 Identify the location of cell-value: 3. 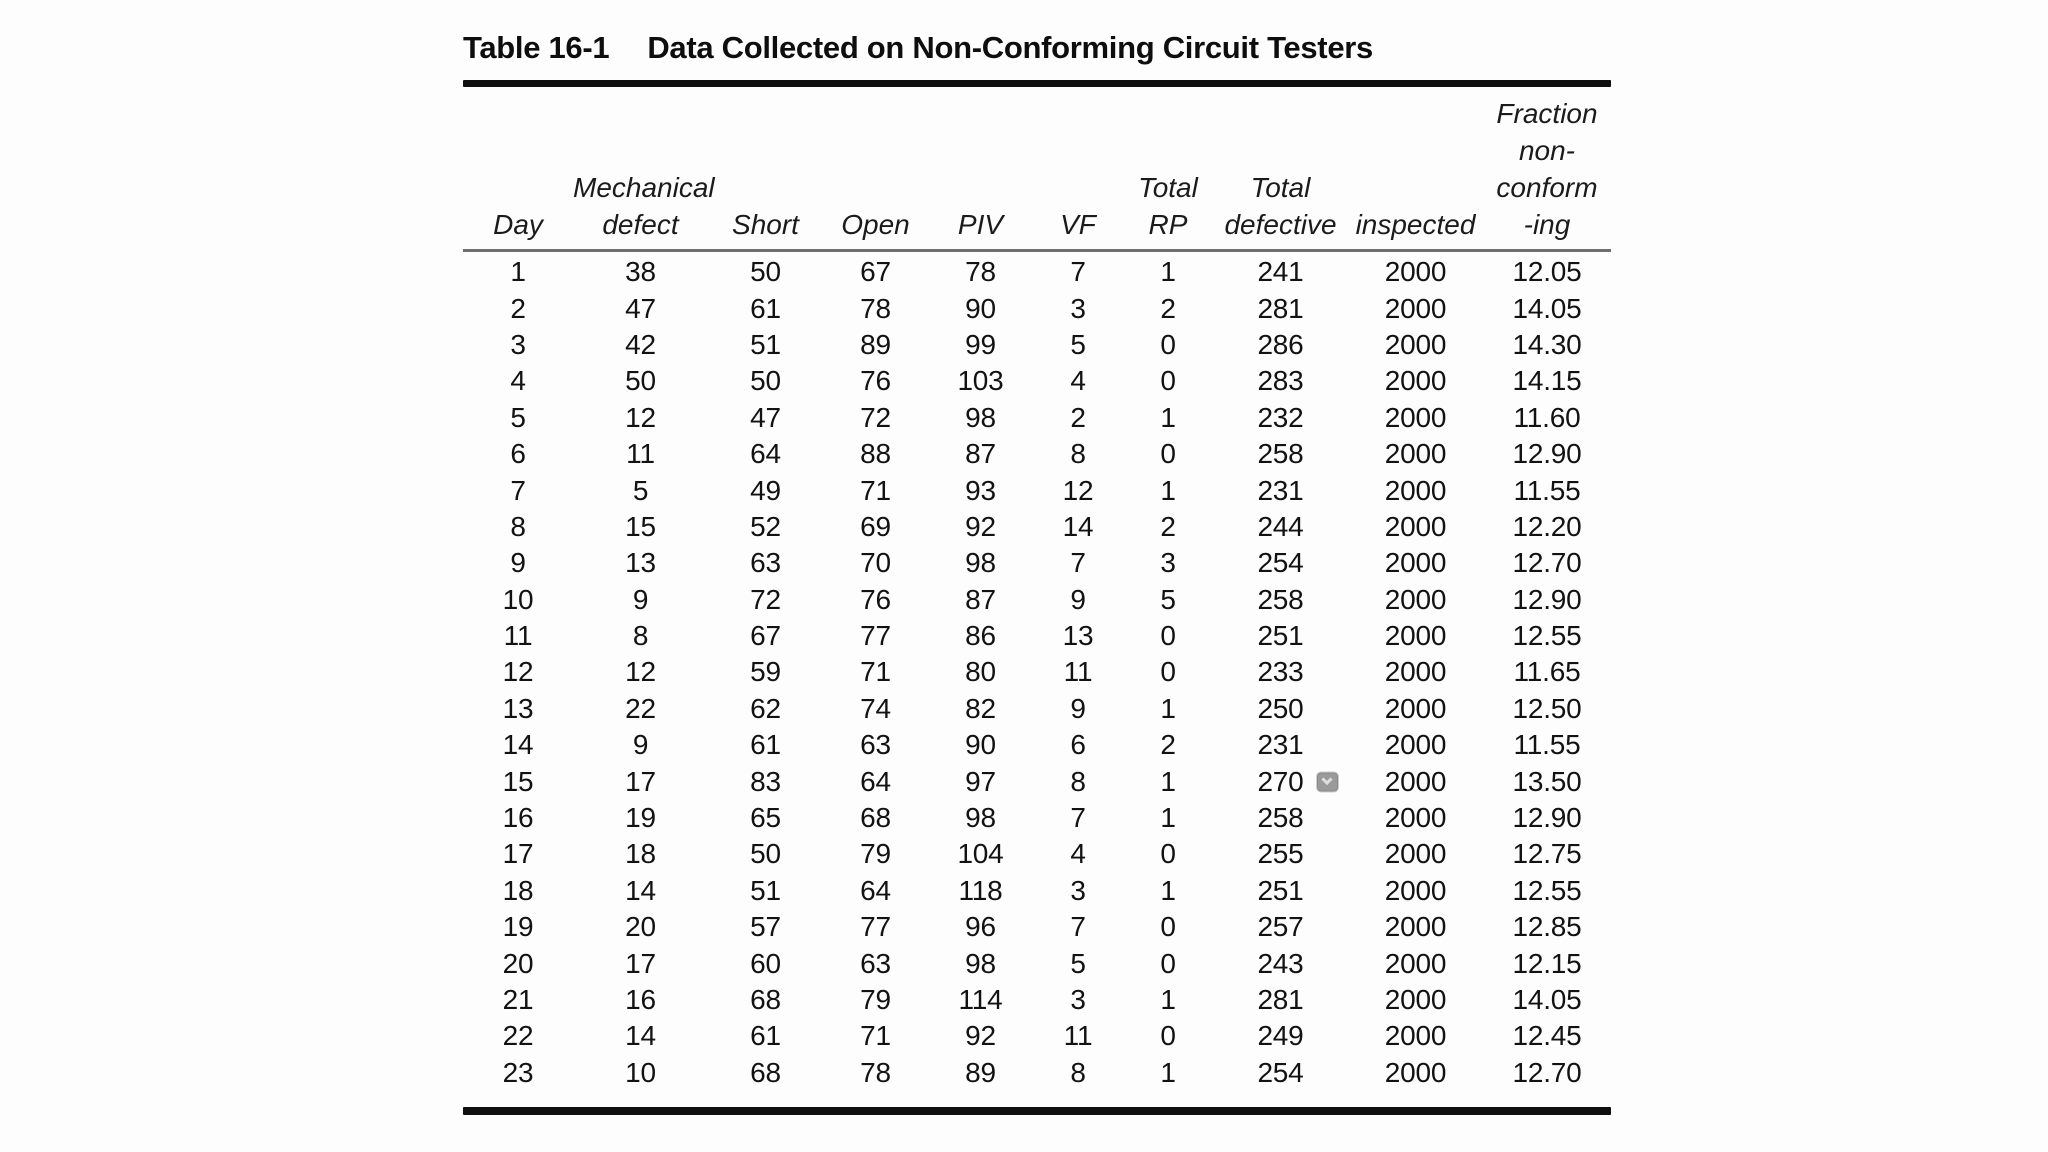
(518, 344).